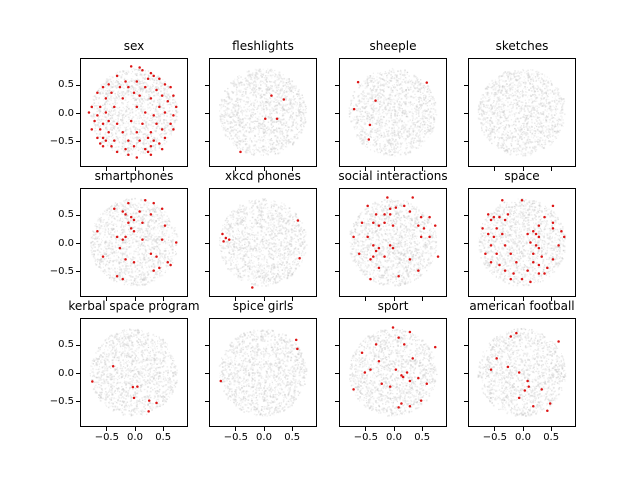 This screenshot has height=480, width=640. What do you see at coordinates (522, 176) in the screenshot?
I see `subplot-title: space` at bounding box center [522, 176].